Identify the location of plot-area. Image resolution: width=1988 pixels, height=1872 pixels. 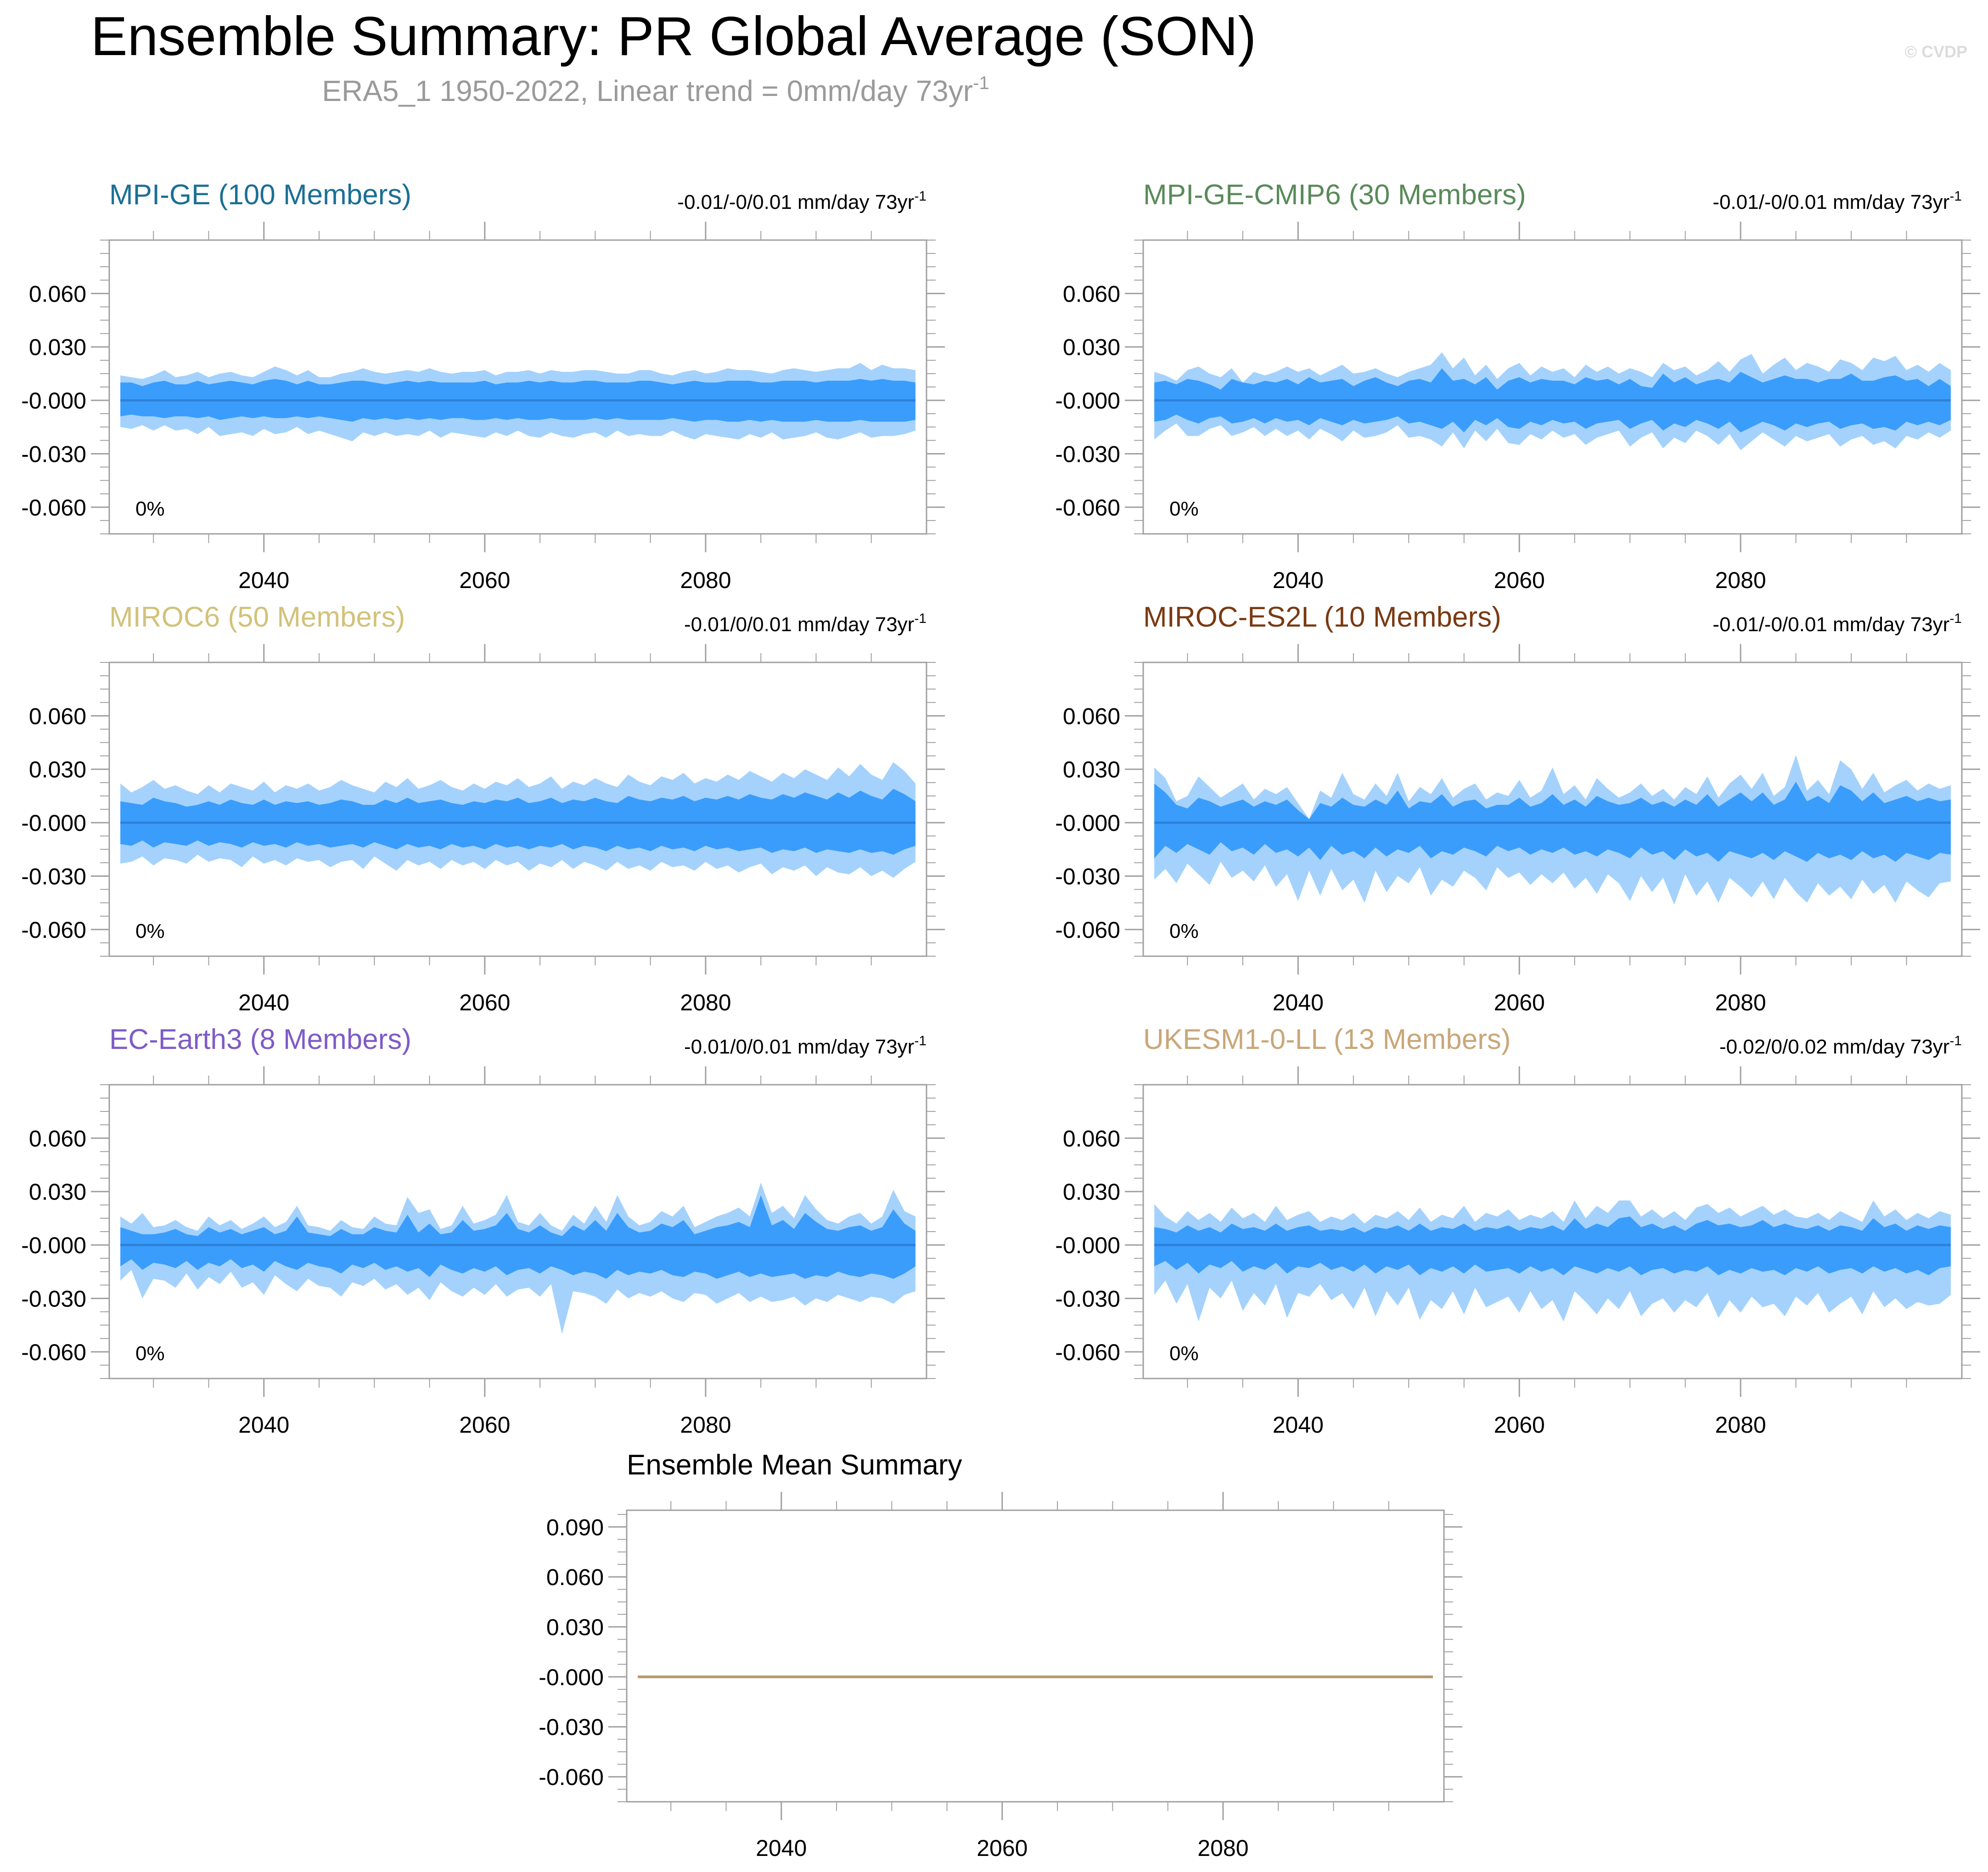
(1035, 1656).